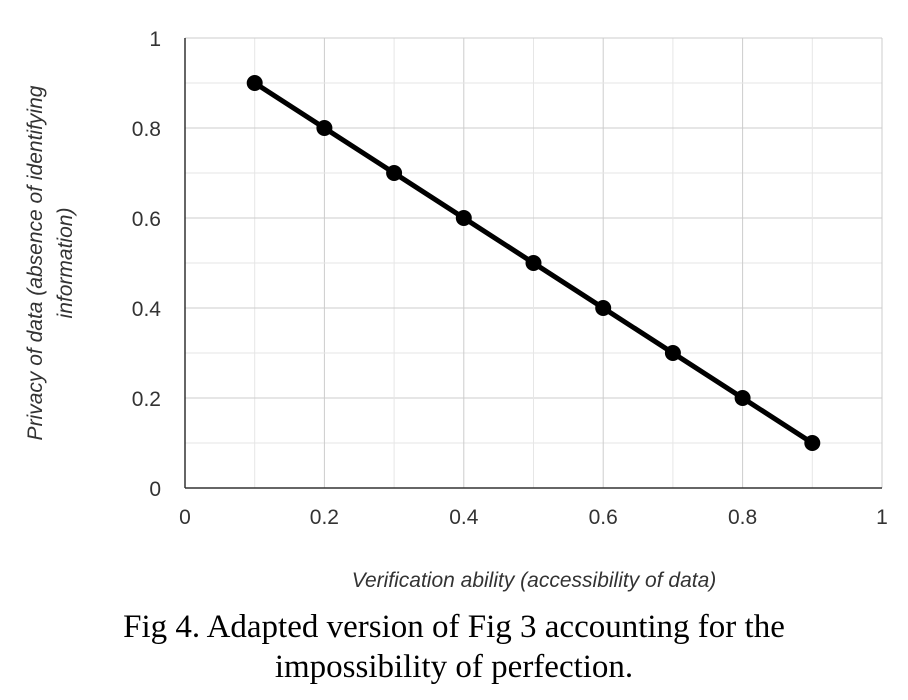  What do you see at coordinates (324, 517) in the screenshot?
I see `x-tick-label: 0.2` at bounding box center [324, 517].